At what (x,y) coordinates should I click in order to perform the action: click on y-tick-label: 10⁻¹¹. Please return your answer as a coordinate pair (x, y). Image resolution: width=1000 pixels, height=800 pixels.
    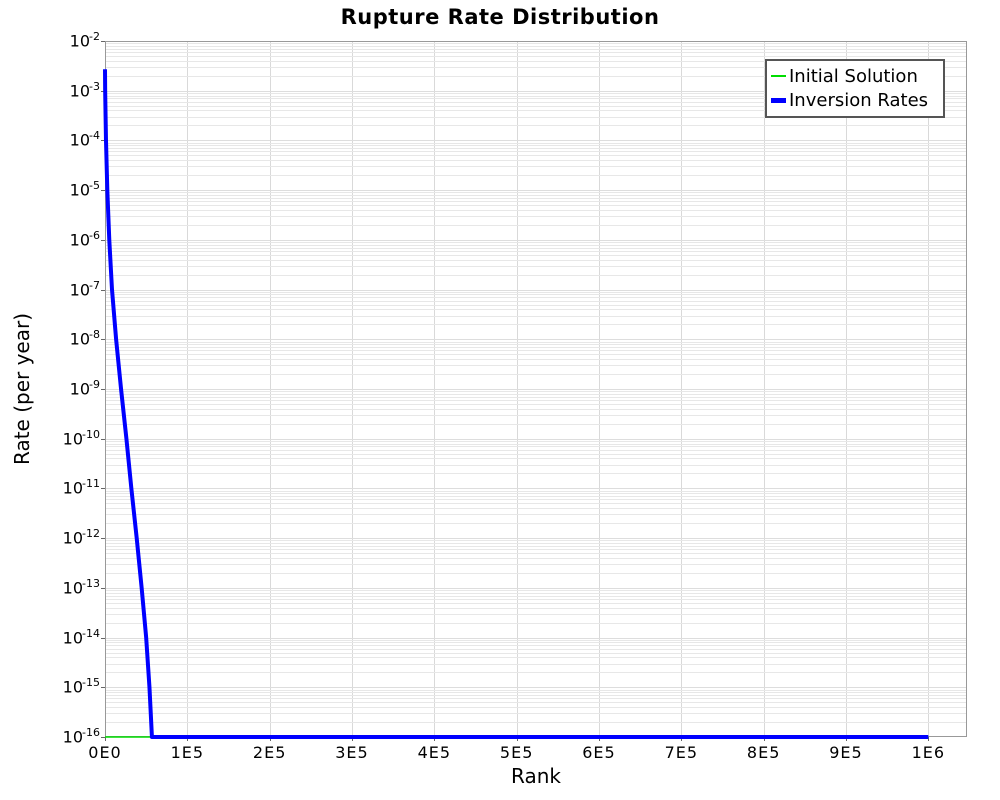
    Looking at the image, I should click on (81, 487).